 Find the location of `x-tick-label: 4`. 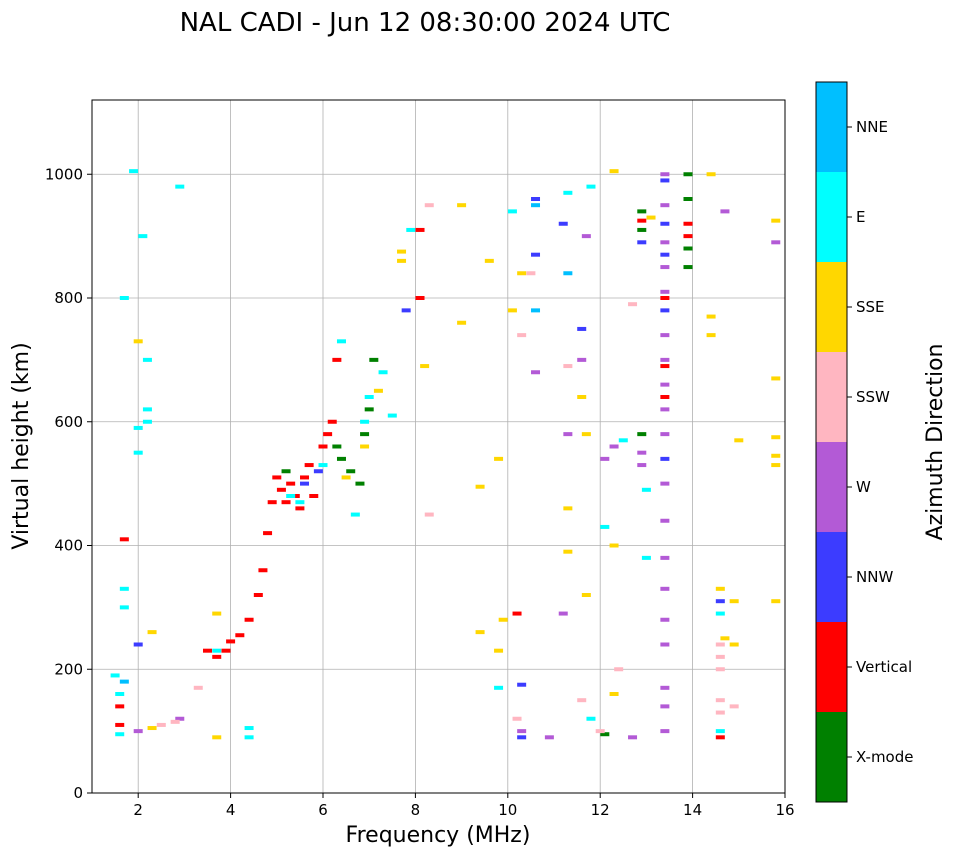

x-tick-label: 4 is located at coordinates (231, 810).